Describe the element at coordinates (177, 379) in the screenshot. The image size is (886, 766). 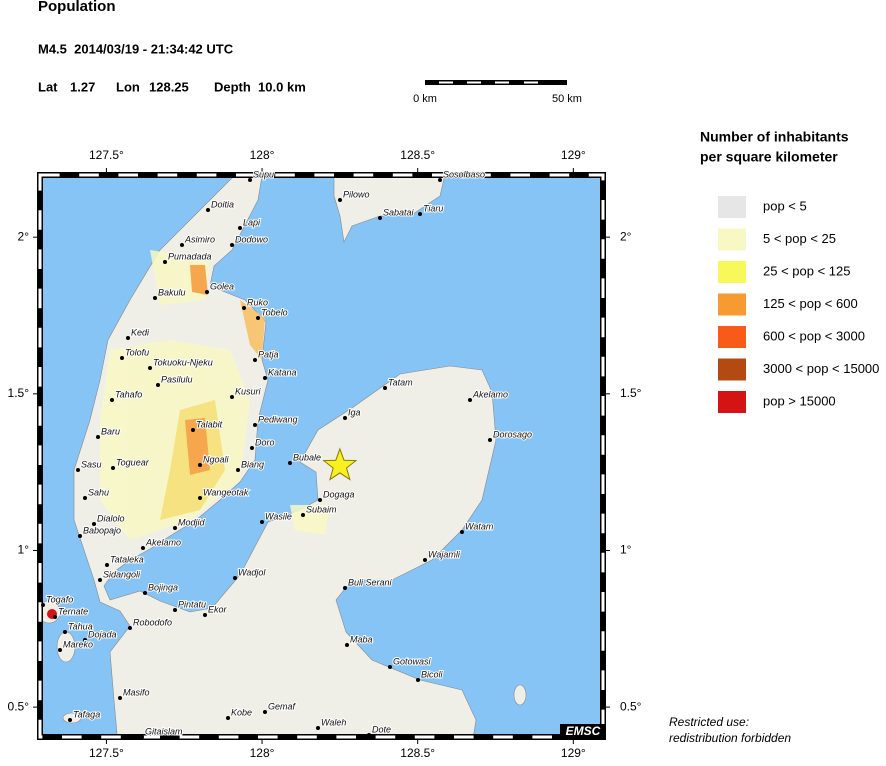
I see `town-label: Pasilulu` at that location.